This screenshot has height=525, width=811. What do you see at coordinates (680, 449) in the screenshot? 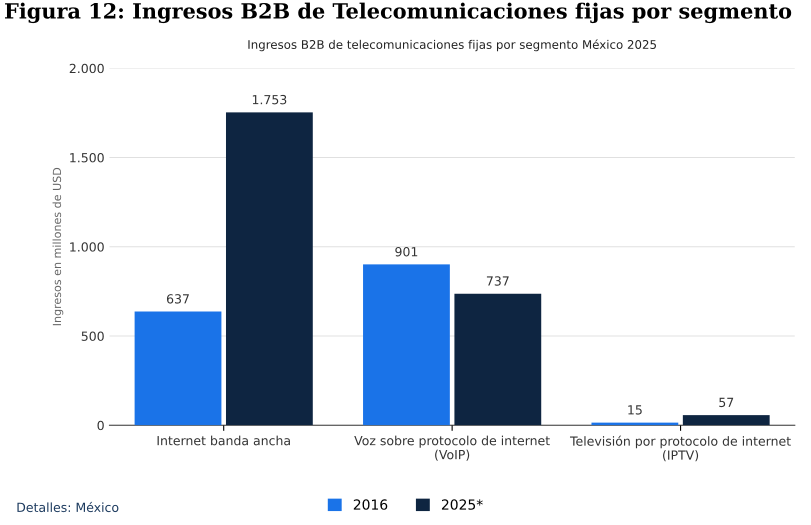
I see `x-tick-label: Televisión por protocolo de internet (IPTV)` at bounding box center [680, 449].